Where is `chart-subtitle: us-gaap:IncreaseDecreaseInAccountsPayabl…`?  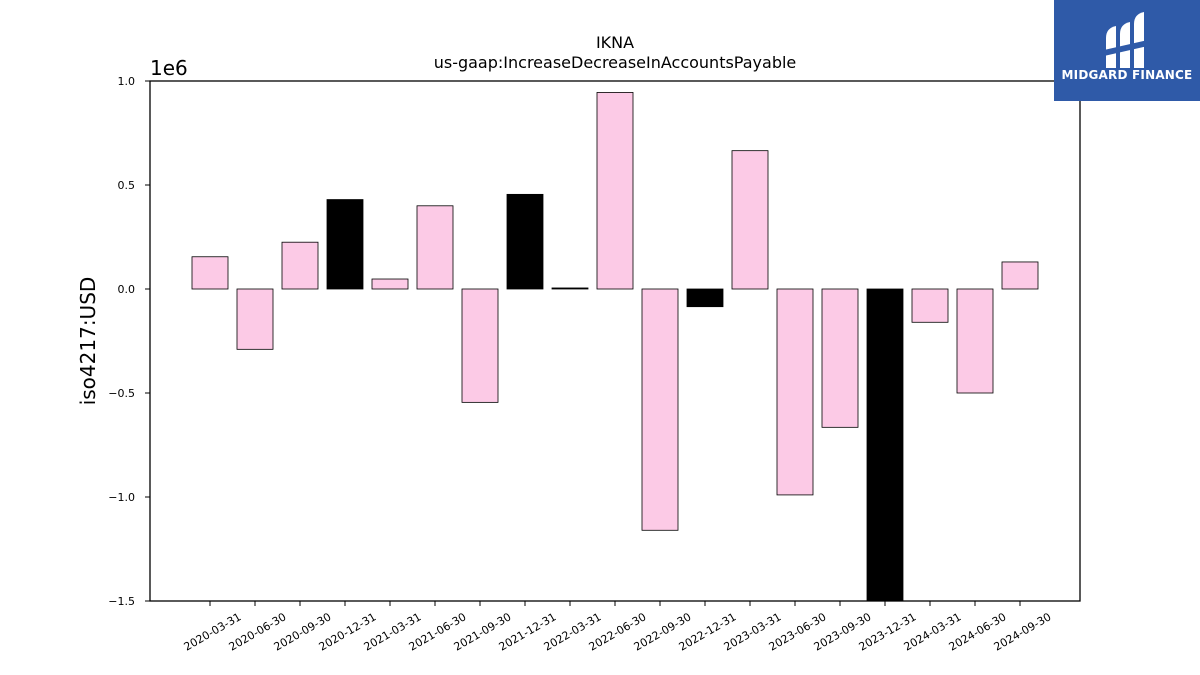 chart-subtitle: us-gaap:IncreaseDecreaseInAccountsPayabl… is located at coordinates (615, 62).